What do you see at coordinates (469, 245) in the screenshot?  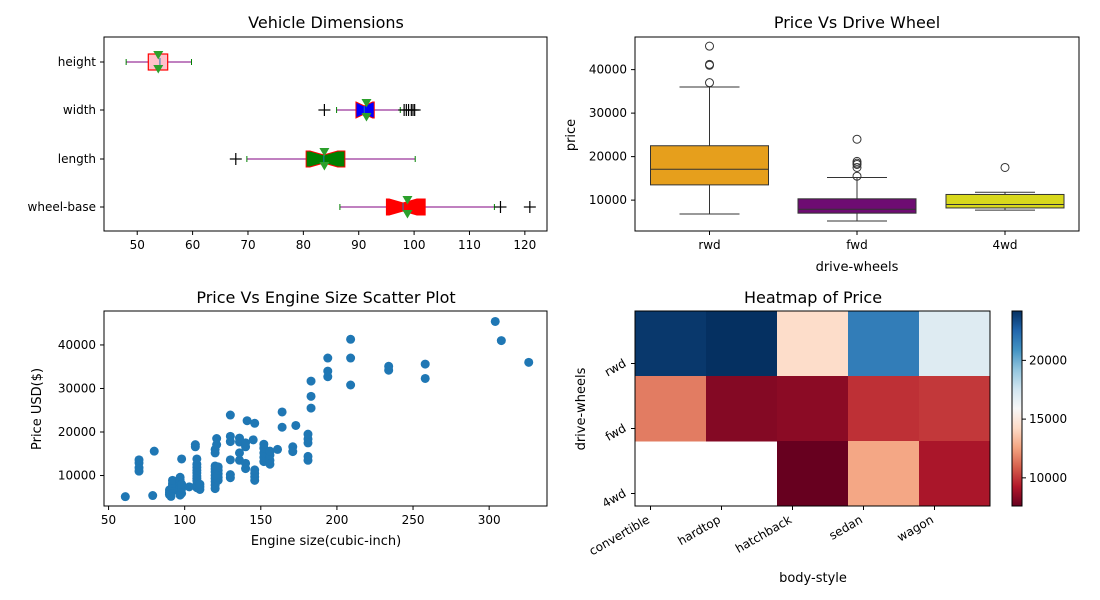 I see `x-tick-label: 110` at bounding box center [469, 245].